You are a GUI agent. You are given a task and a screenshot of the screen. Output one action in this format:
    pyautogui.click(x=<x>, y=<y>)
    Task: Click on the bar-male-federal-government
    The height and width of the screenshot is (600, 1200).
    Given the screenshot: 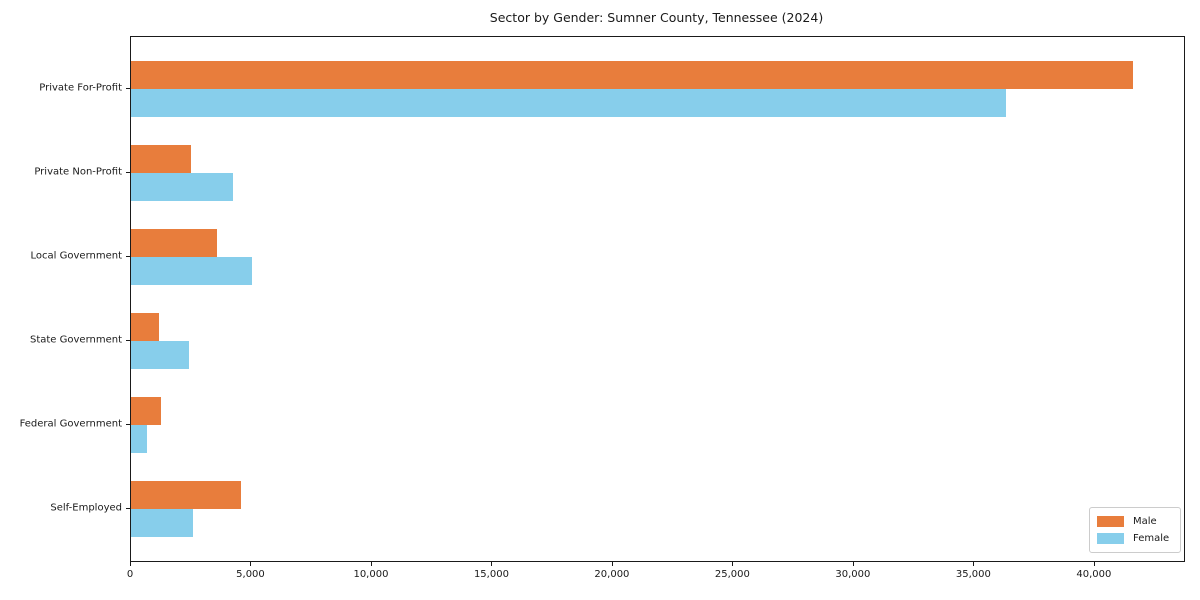 What is the action you would take?
    pyautogui.click(x=146, y=411)
    